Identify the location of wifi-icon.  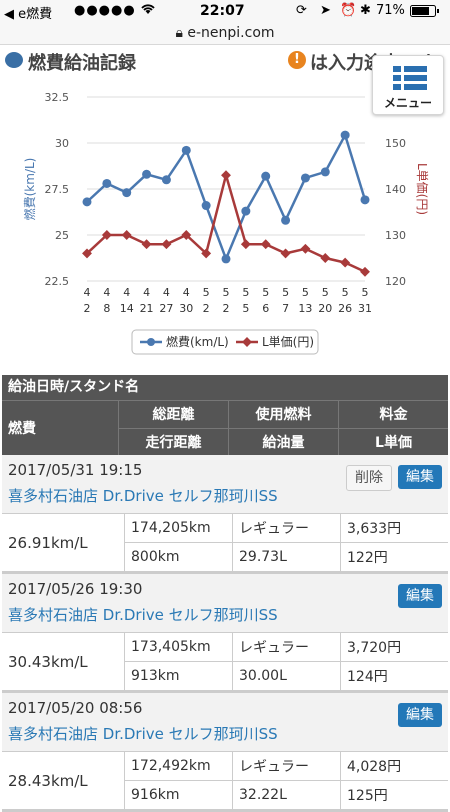
(148, 11).